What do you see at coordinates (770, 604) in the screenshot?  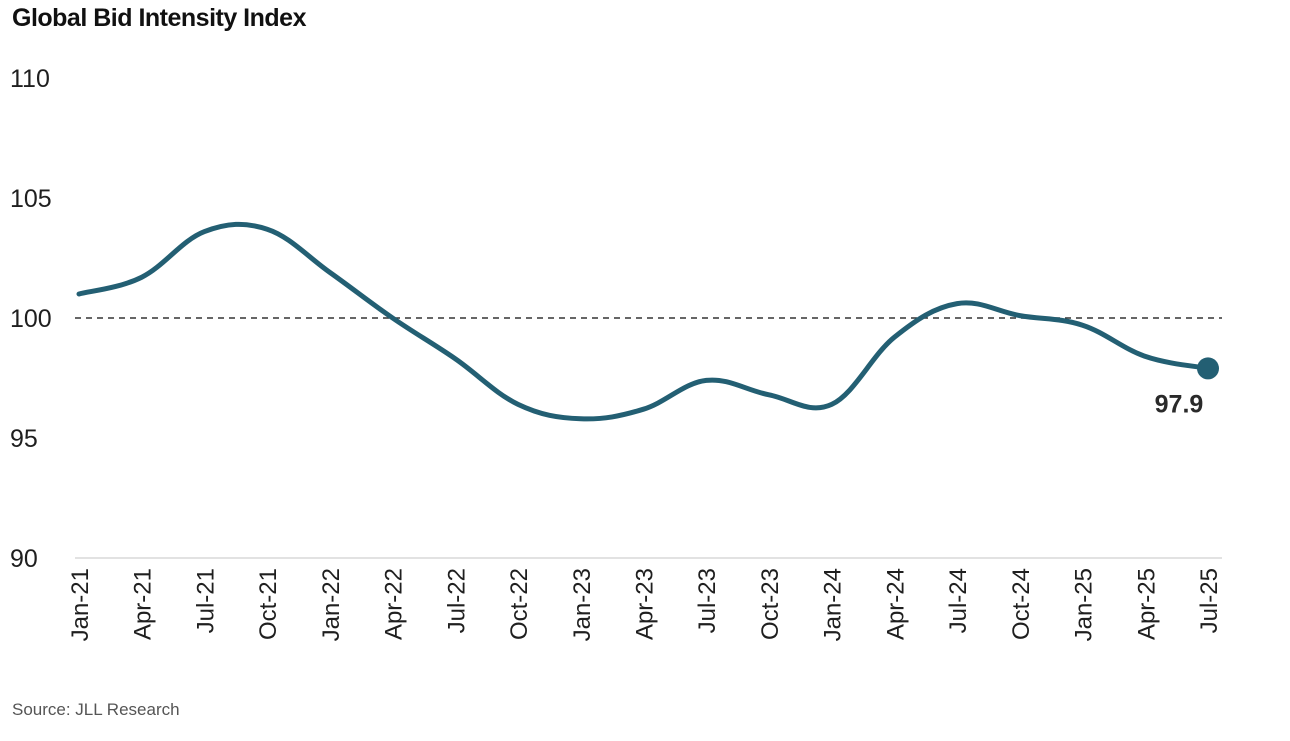 I see `x-tick-label: Oct-23` at bounding box center [770, 604].